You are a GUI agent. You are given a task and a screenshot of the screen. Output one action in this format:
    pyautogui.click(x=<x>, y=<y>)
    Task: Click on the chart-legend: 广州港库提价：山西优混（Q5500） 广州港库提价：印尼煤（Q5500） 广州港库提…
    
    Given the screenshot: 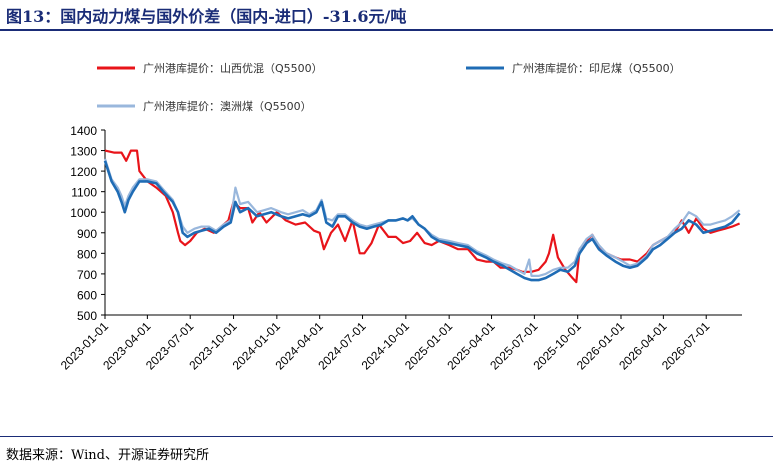 What is the action you would take?
    pyautogui.click(x=389, y=87)
    